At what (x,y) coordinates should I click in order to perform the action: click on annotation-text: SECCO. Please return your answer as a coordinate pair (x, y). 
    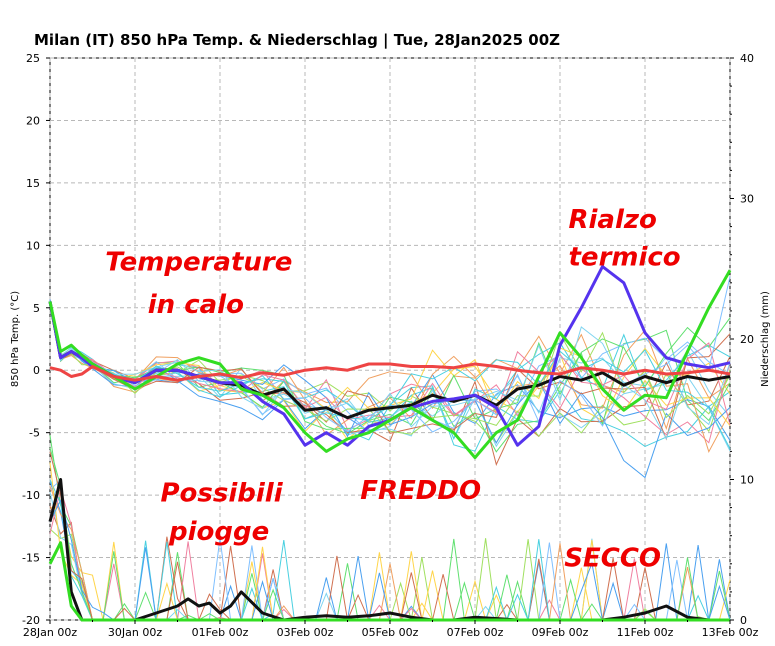
    Looking at the image, I should click on (612, 558).